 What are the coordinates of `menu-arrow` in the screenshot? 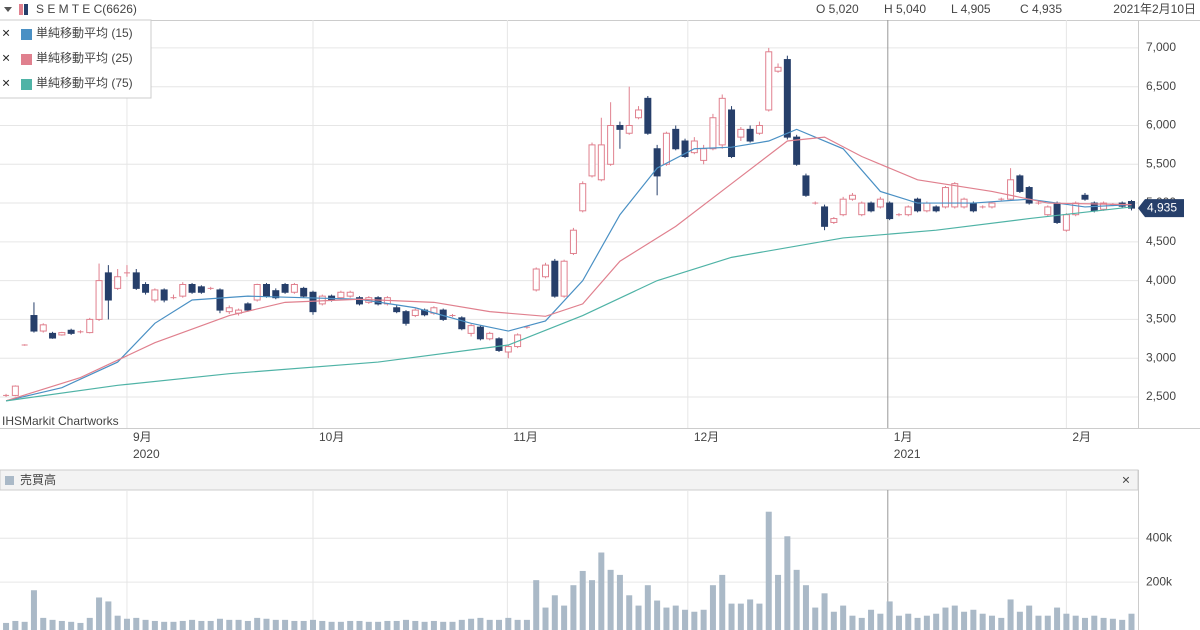 It's located at (8, 9).